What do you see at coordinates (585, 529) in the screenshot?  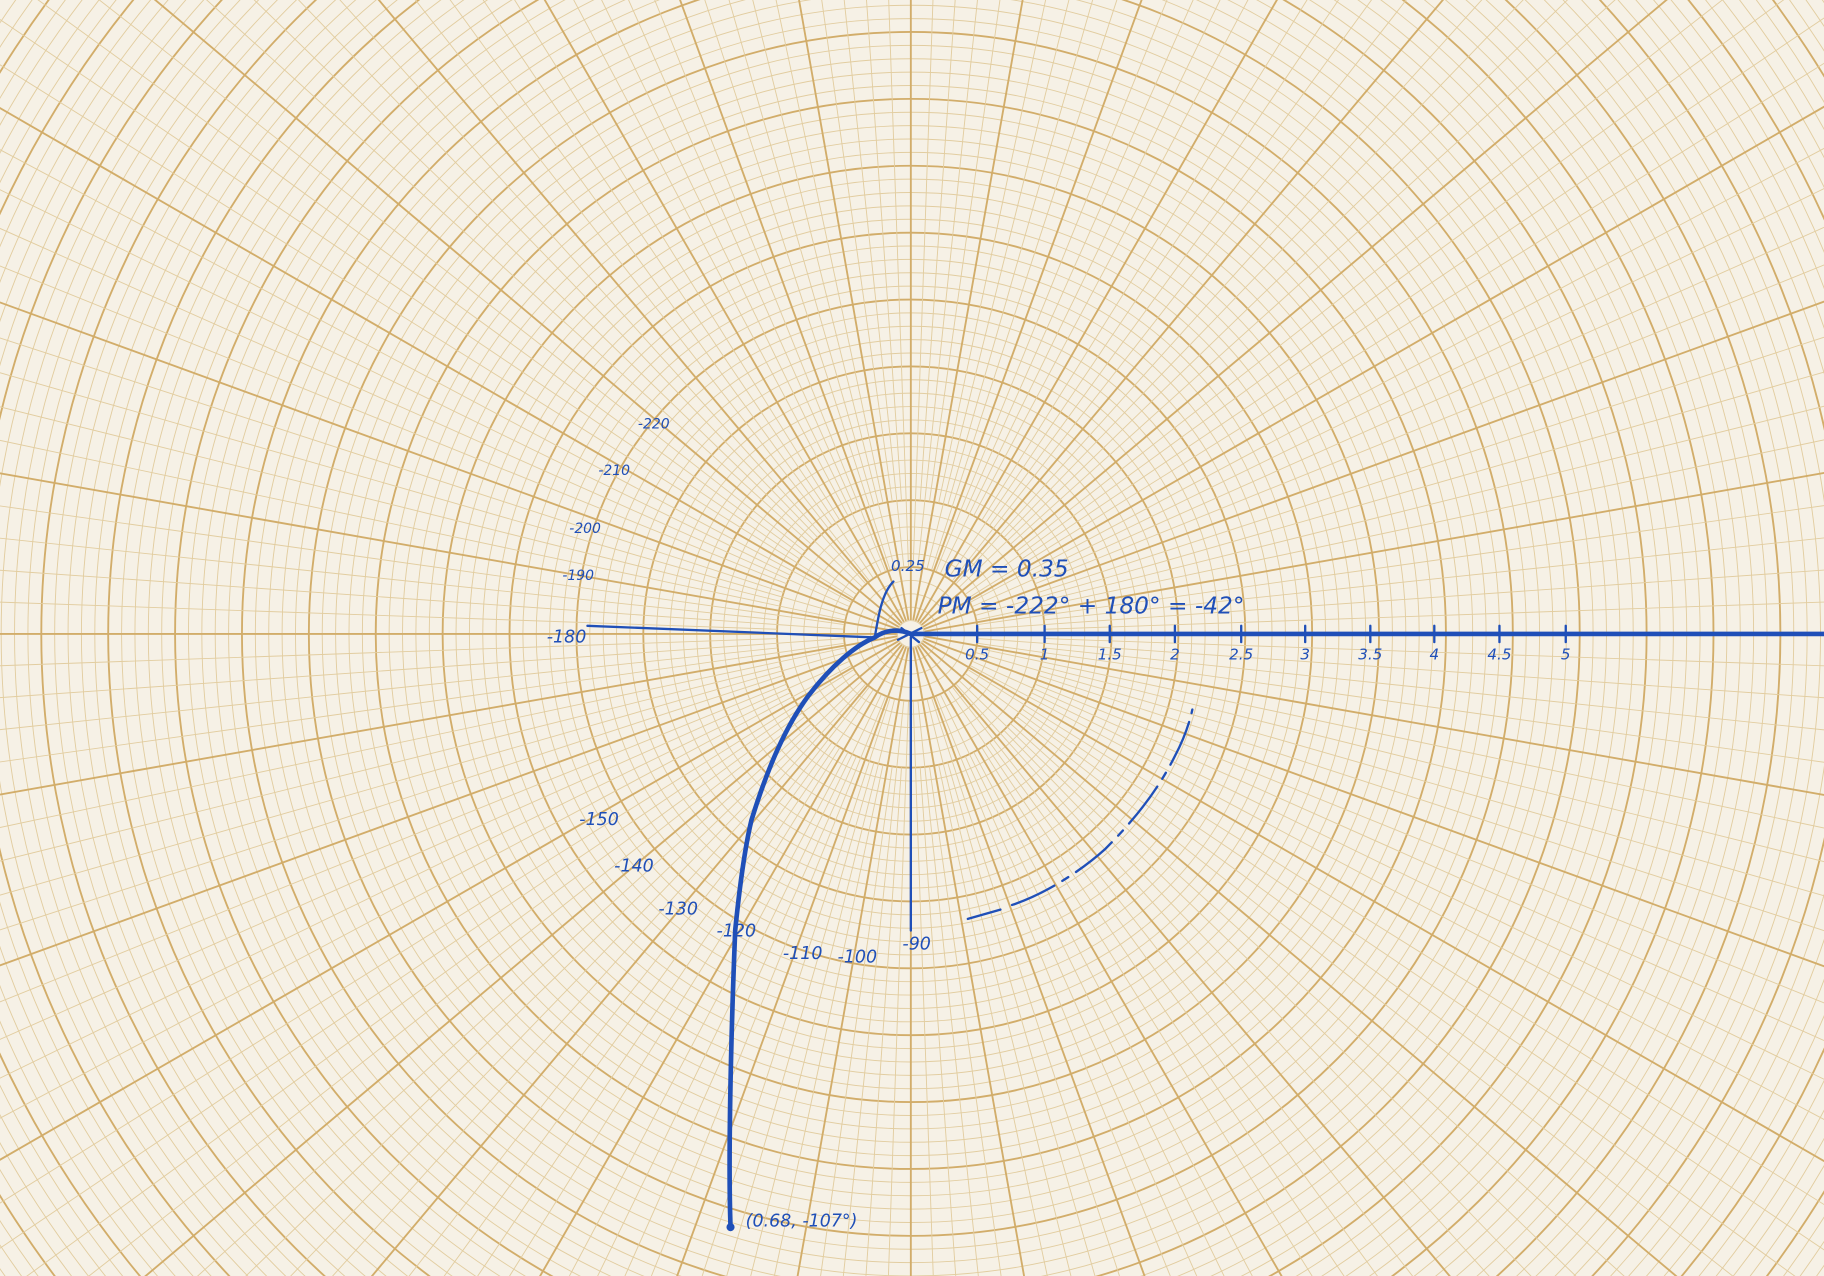 I see `phase-label: -200` at bounding box center [585, 529].